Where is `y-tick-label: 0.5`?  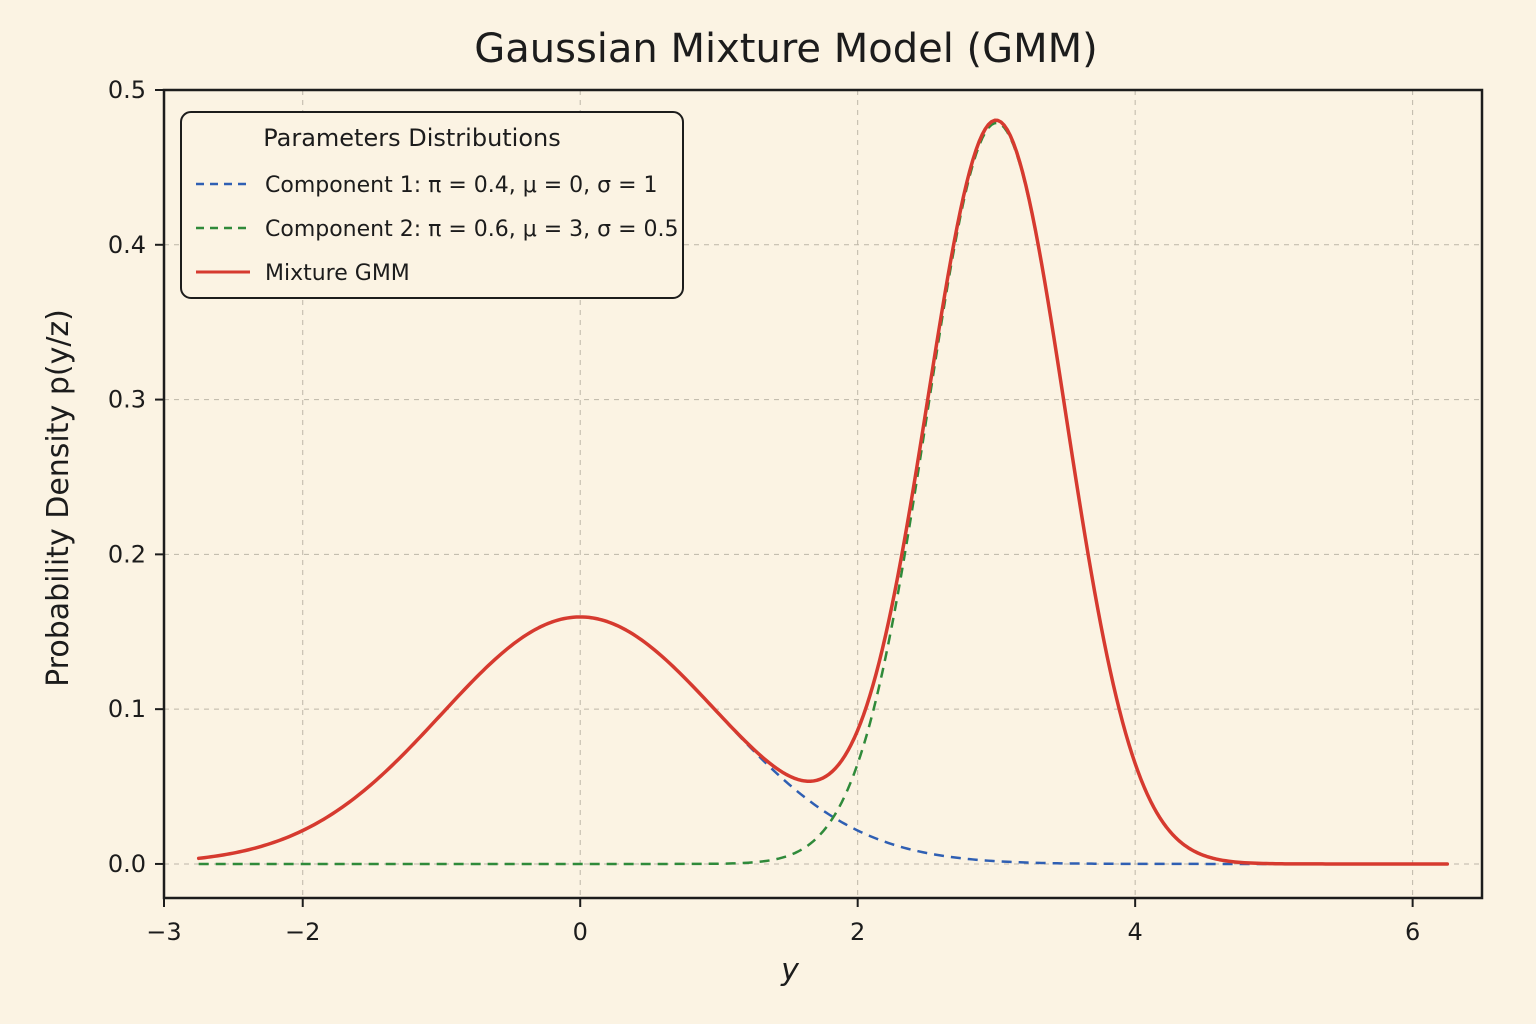 y-tick-label: 0.5 is located at coordinates (127, 90).